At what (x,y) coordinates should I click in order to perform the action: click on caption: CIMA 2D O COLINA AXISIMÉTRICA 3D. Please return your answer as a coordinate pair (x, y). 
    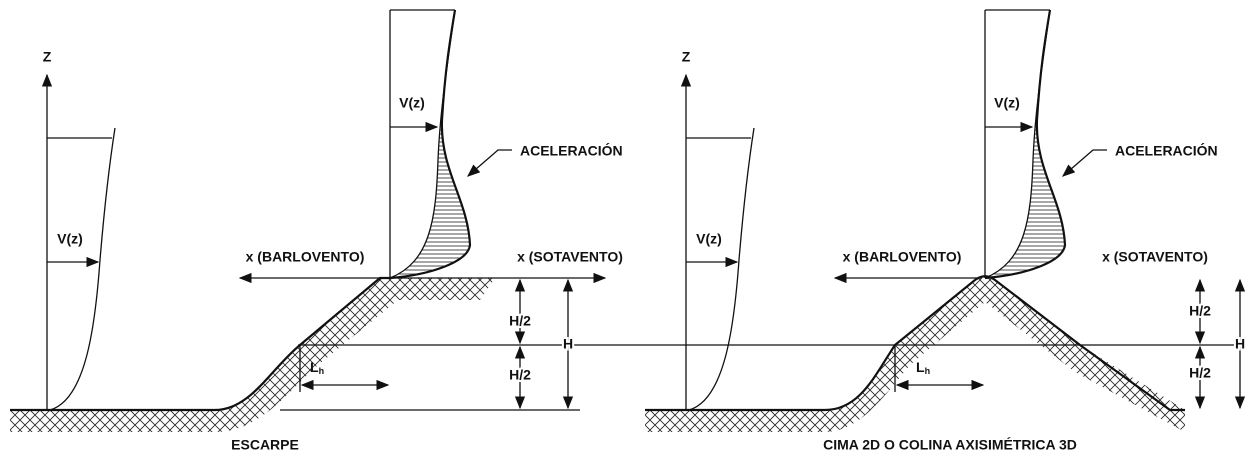
    Looking at the image, I should click on (950, 445).